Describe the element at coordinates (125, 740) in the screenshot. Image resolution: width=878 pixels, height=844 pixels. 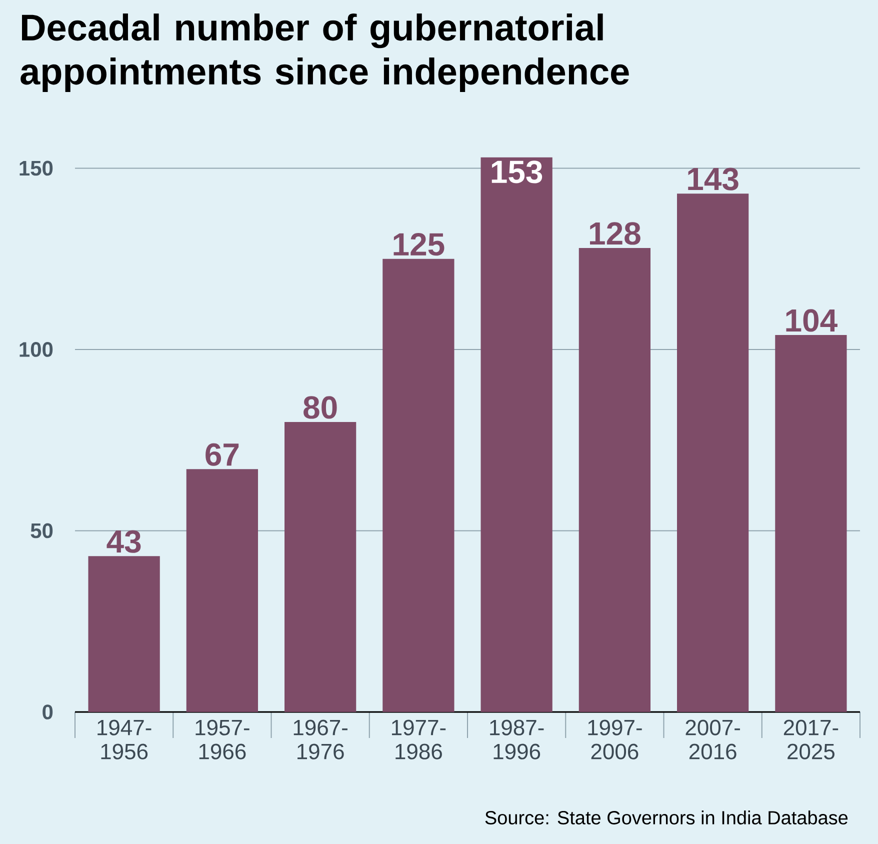
I see `x-tick-label: 1947-1956` at that location.